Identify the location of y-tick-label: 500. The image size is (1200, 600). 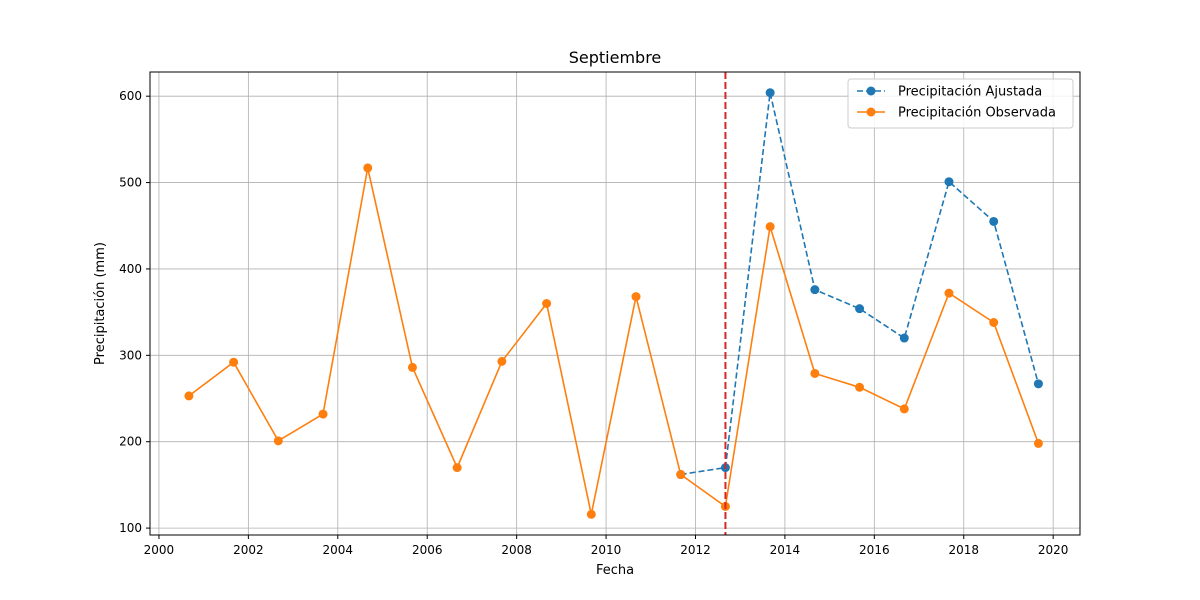
(130, 183).